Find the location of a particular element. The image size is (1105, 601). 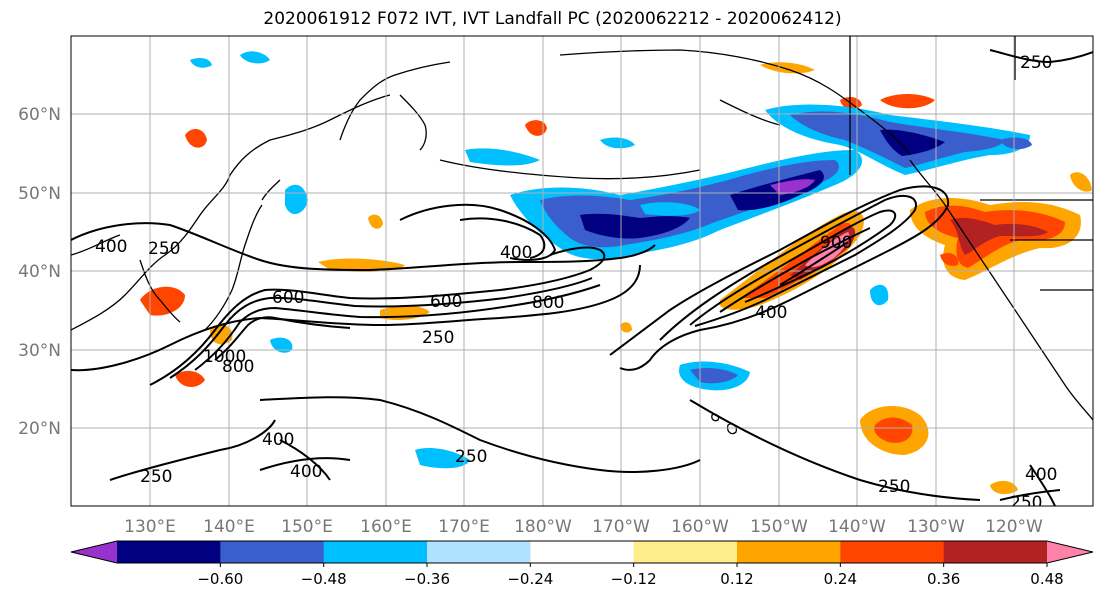

colorbar-tick-label: −0.24 is located at coordinates (530, 579).